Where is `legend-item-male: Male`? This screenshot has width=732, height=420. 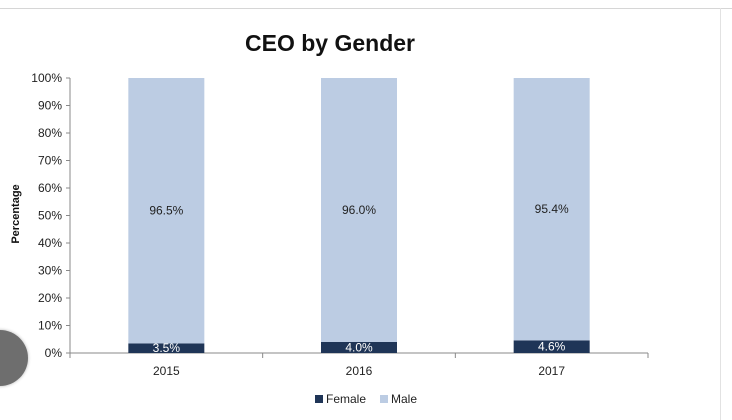 legend-item-male: Male is located at coordinates (398, 399).